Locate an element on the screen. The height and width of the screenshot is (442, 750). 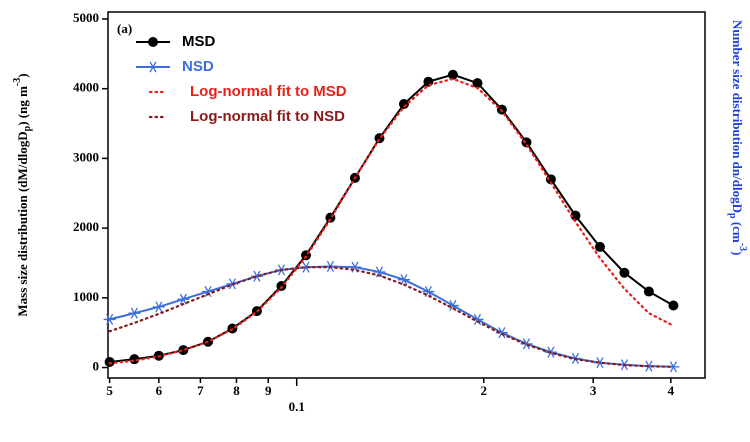
x-tick-label: 8 is located at coordinates (236, 390).